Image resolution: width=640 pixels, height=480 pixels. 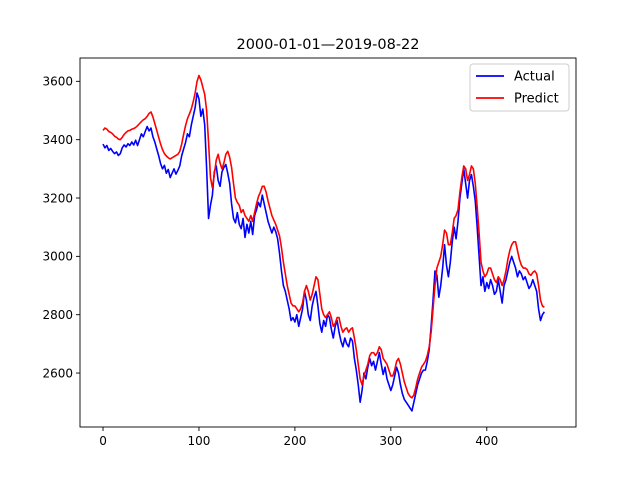 What do you see at coordinates (57, 373) in the screenshot?
I see `y-tick-label: 2600` at bounding box center [57, 373].